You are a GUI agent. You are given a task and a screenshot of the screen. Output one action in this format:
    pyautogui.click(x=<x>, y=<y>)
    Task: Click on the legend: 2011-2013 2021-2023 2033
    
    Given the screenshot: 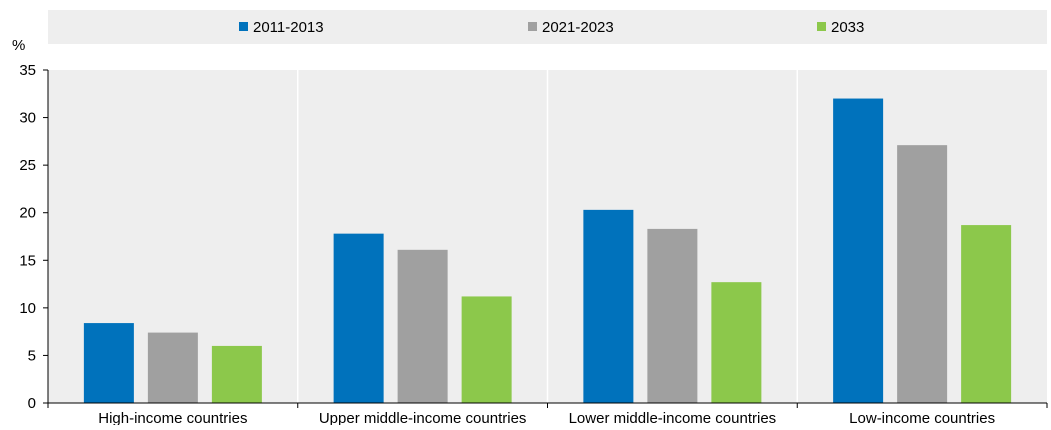 What is the action you would take?
    pyautogui.click(x=551, y=27)
    